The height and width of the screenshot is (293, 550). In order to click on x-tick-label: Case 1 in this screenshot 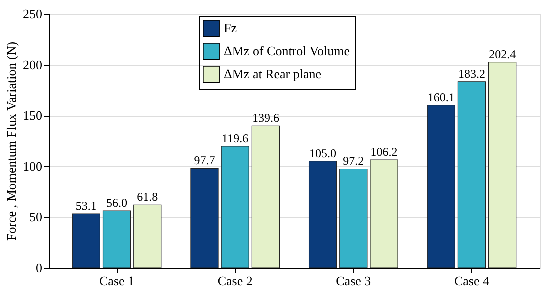, I will do `click(117, 281)`.